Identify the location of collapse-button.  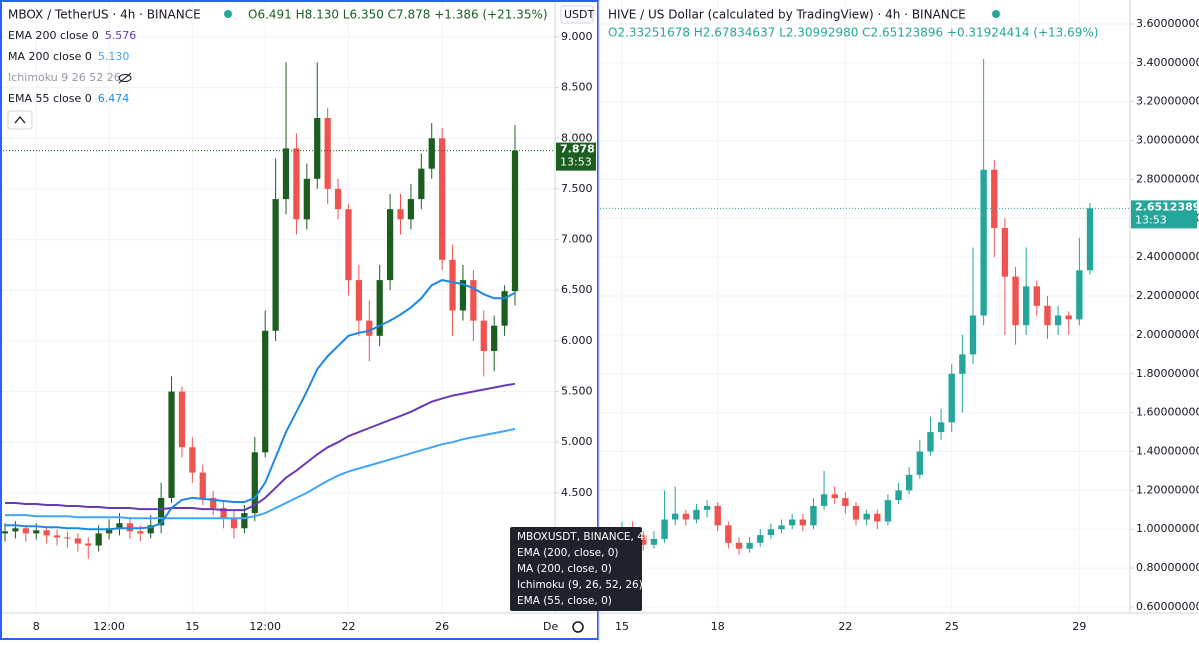
(20, 120).